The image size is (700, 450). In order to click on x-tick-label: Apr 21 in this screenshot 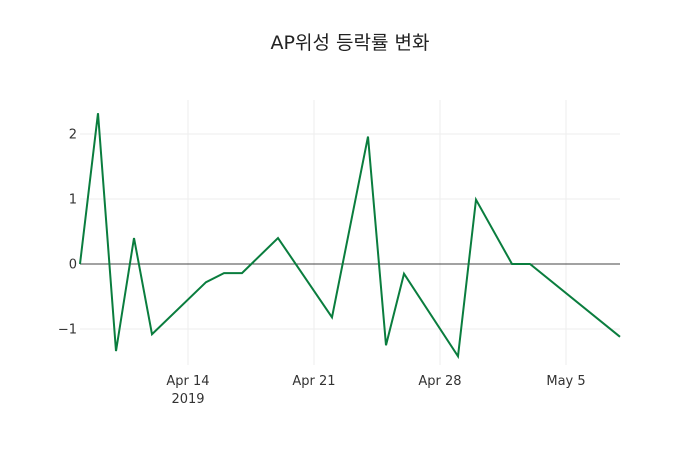, I will do `click(313, 381)`.